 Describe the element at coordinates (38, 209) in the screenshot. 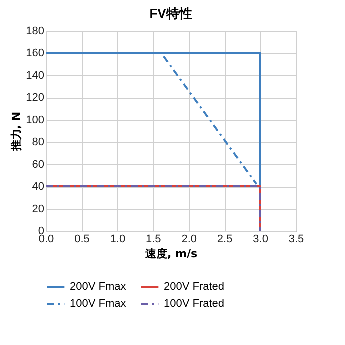

I see `y-tick-label: 20` at that location.